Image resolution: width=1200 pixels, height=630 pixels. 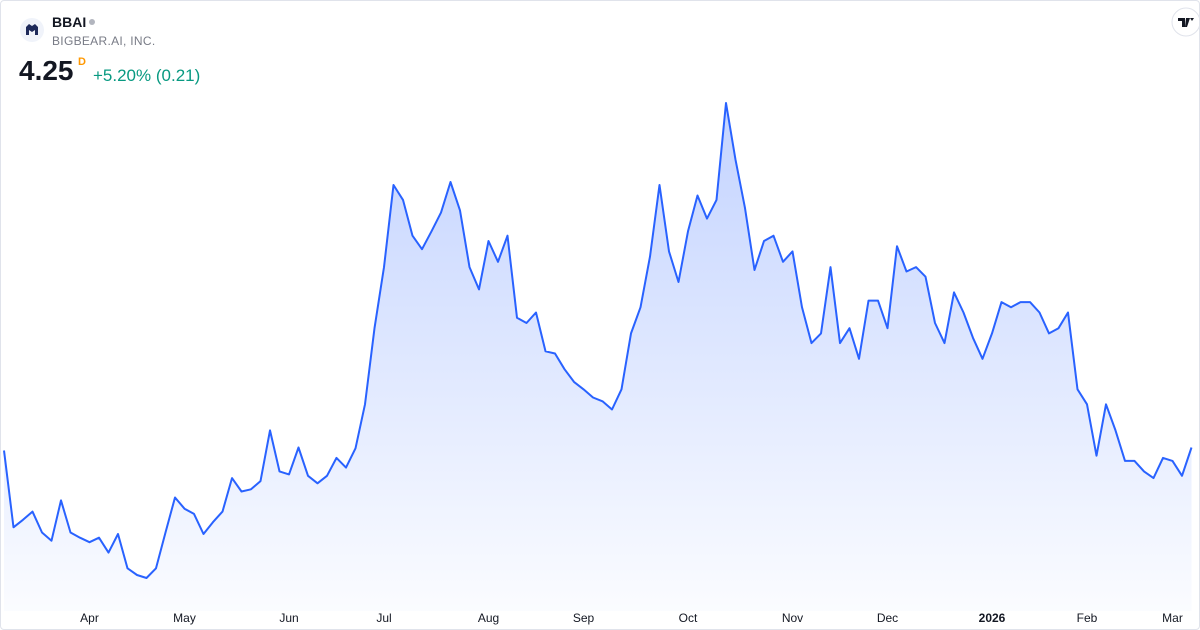 I want to click on symbol: BBAI, so click(x=69, y=22).